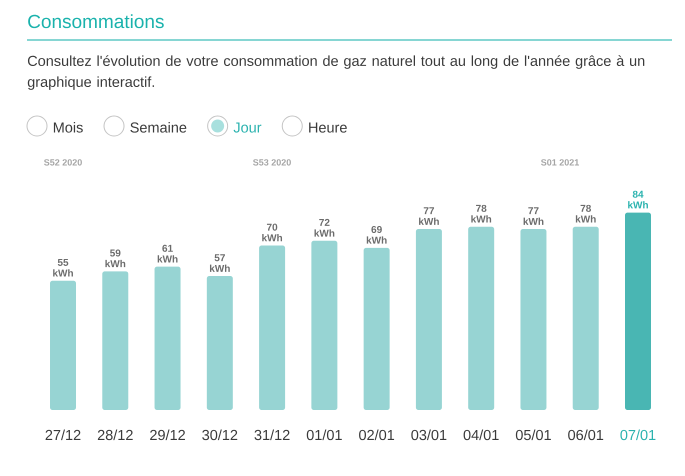 The height and width of the screenshot is (476, 685). What do you see at coordinates (560, 162) in the screenshot?
I see `text: S01 2021` at bounding box center [560, 162].